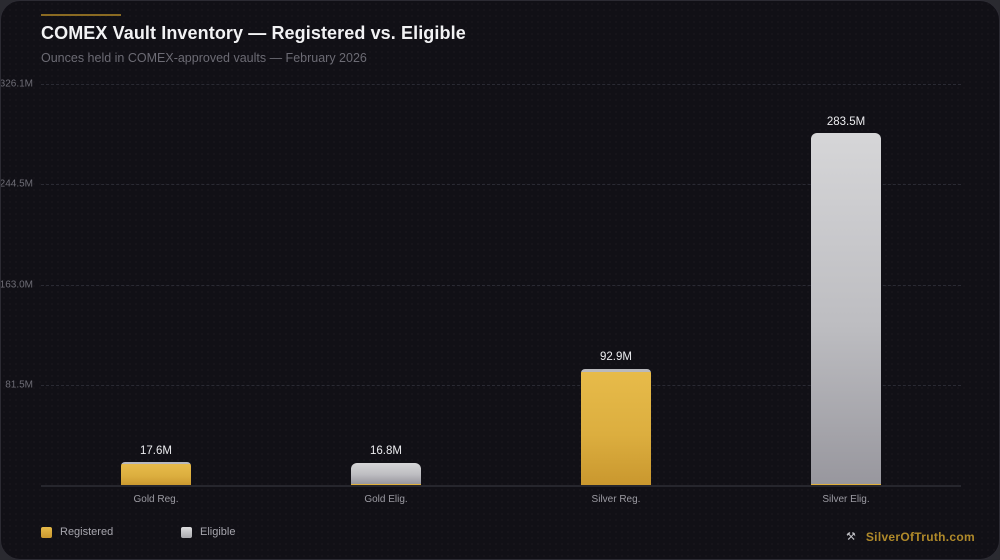 The width and height of the screenshot is (1000, 560). I want to click on legend-label: Registered, so click(87, 532).